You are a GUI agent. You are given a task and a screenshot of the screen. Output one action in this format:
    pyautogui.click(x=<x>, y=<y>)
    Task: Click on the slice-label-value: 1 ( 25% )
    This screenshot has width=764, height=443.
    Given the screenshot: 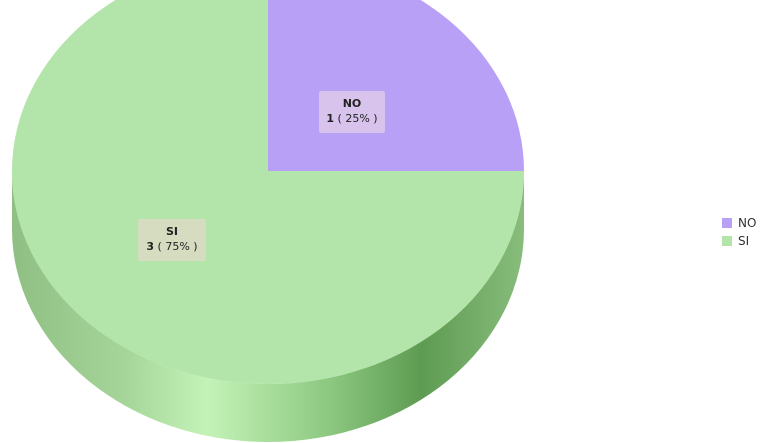 What is the action you would take?
    pyautogui.click(x=351, y=118)
    